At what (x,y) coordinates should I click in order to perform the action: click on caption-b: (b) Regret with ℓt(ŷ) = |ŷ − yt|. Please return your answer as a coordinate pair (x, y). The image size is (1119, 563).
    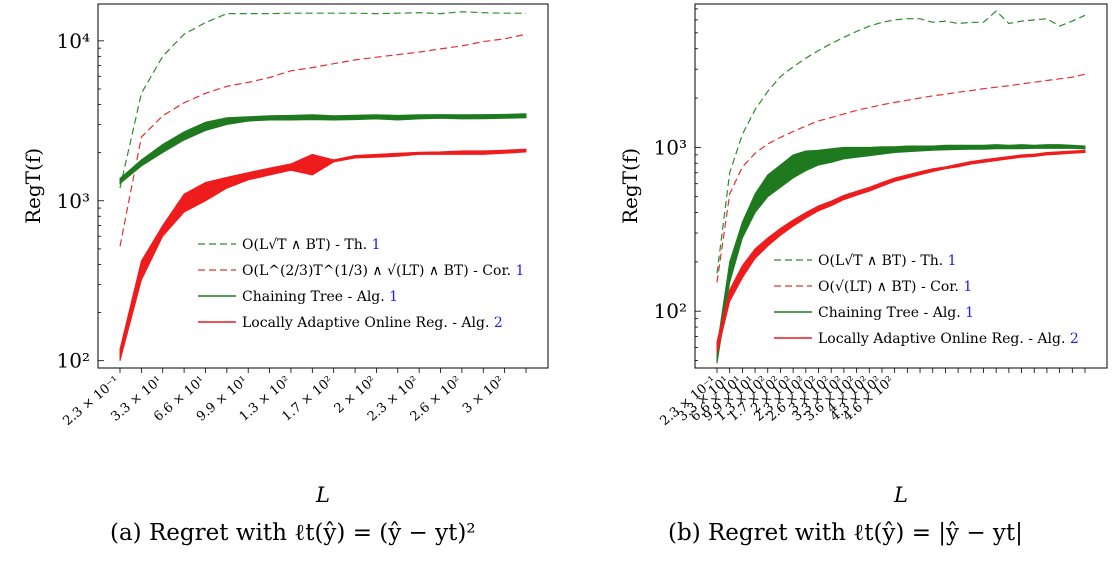
    Looking at the image, I should click on (845, 533).